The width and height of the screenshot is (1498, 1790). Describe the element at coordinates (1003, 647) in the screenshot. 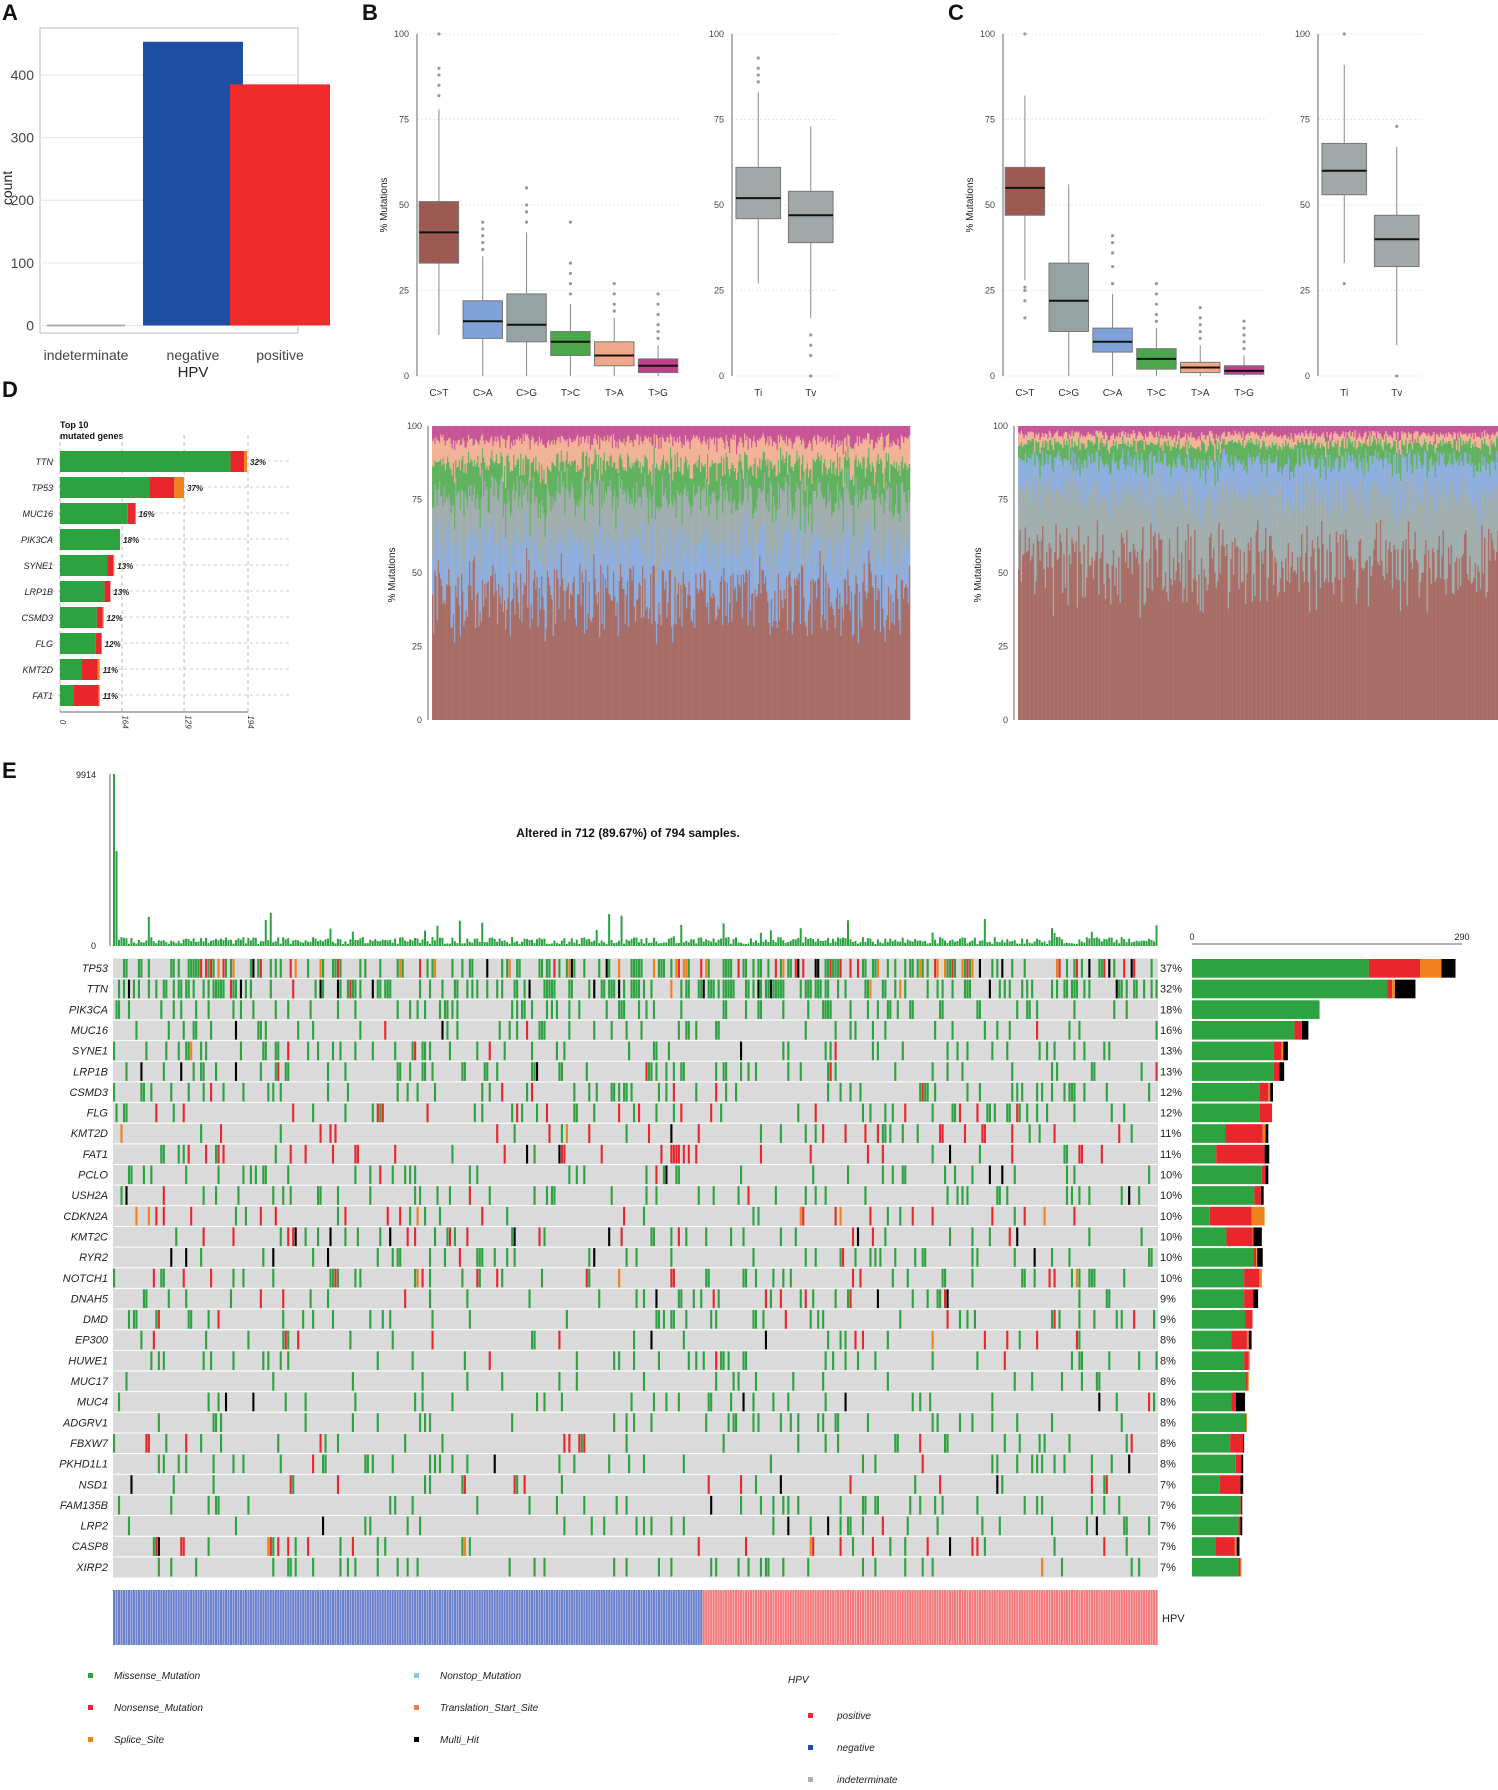

I see `panel-c-spectrum-ytick: 25` at that location.